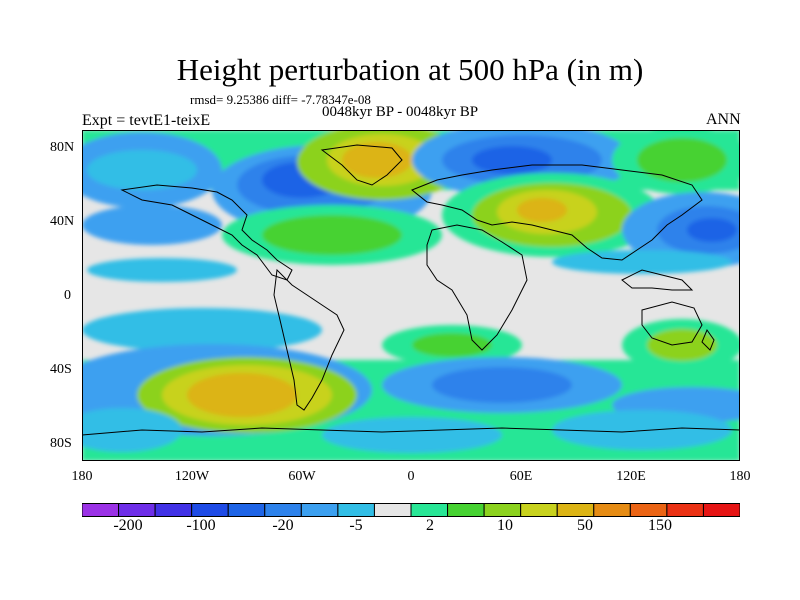  I want to click on colorbar-tick-label: -5, so click(356, 525).